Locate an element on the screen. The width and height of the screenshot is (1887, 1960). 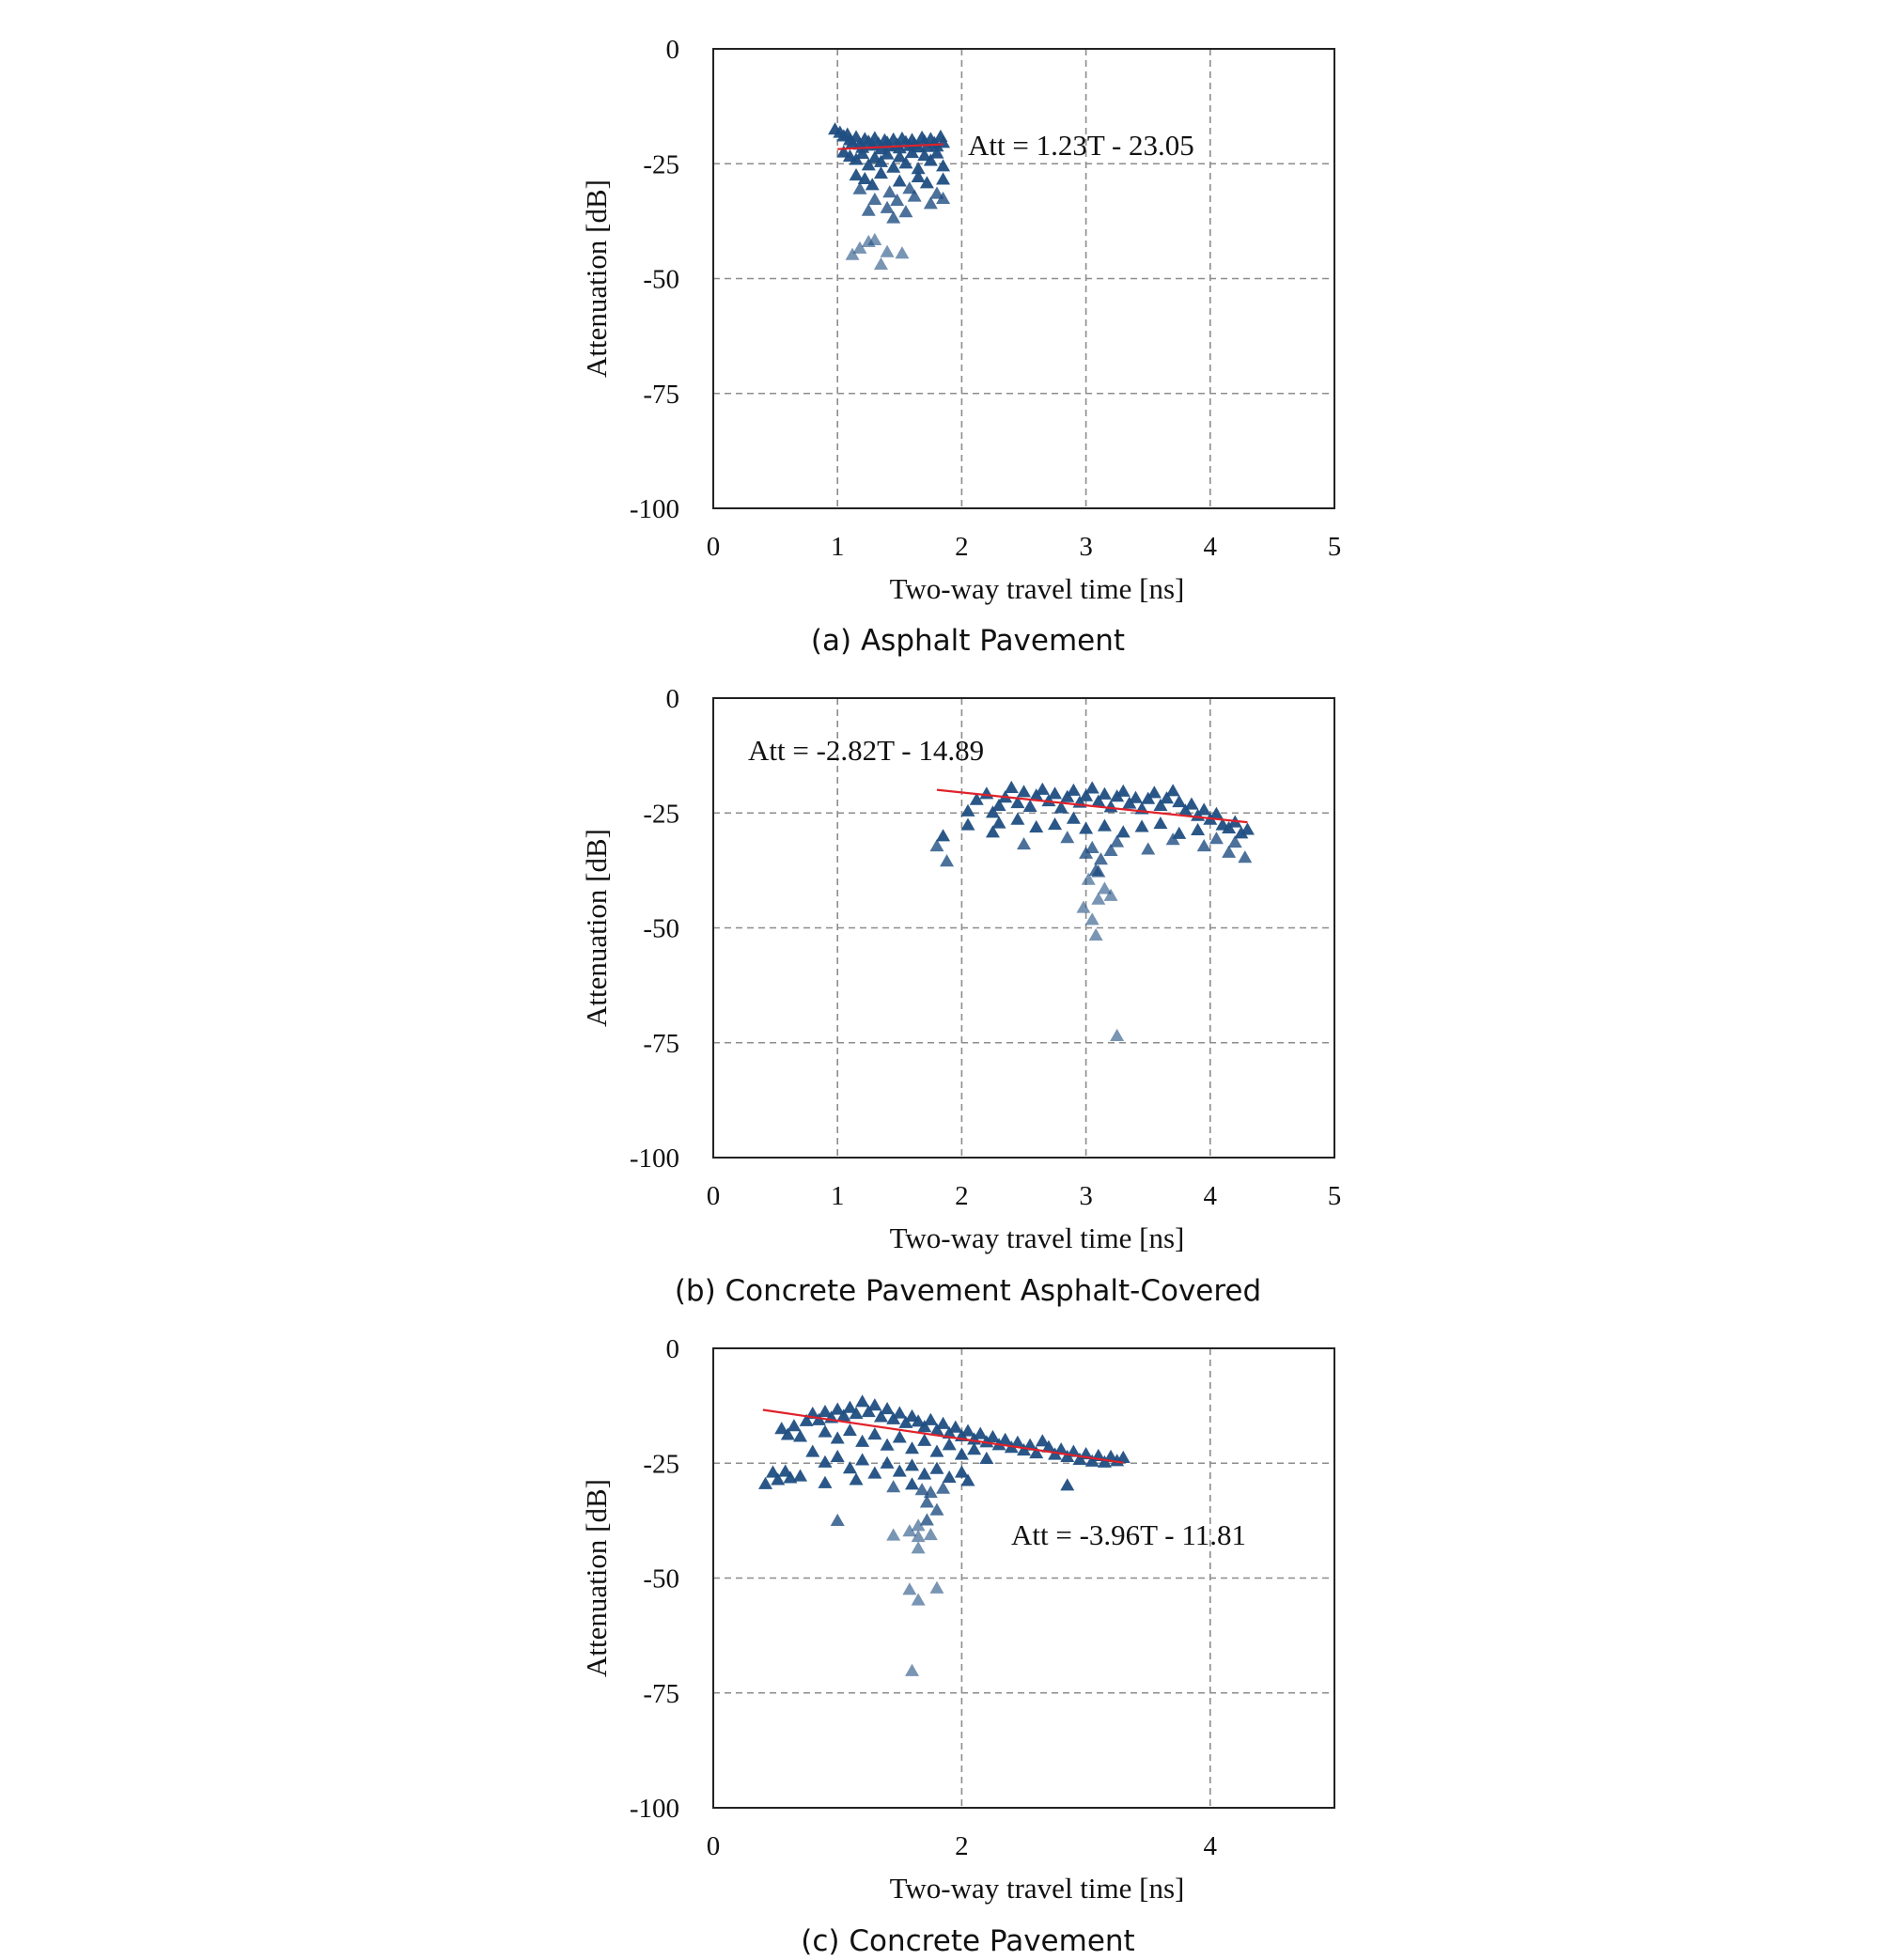
y-tick-label: -50 is located at coordinates (661, 1579).